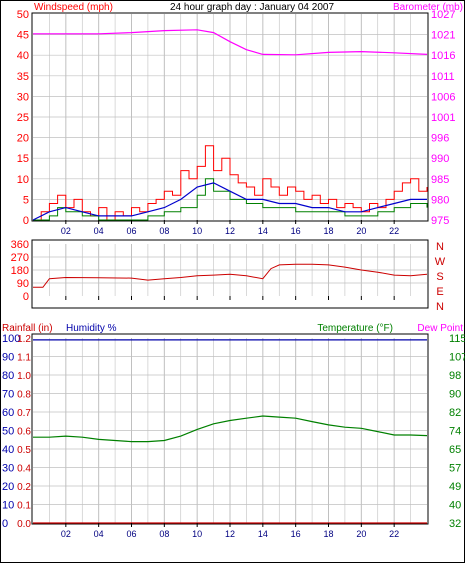 The height and width of the screenshot is (568, 465). Describe the element at coordinates (455, 376) in the screenshot. I see `temperature-tick-label: 98` at that location.